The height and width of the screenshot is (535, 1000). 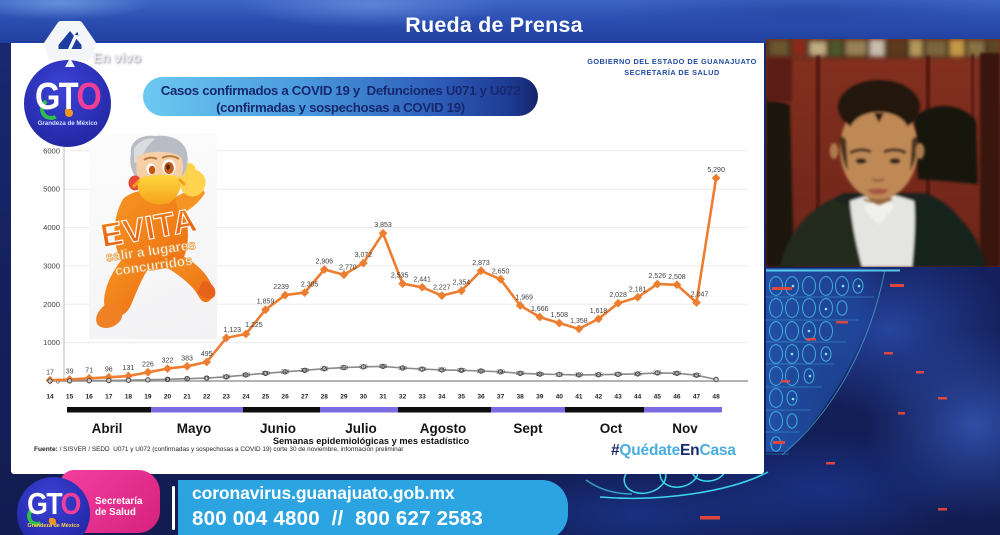 I want to click on svg-text: Julio, so click(x=361, y=428).